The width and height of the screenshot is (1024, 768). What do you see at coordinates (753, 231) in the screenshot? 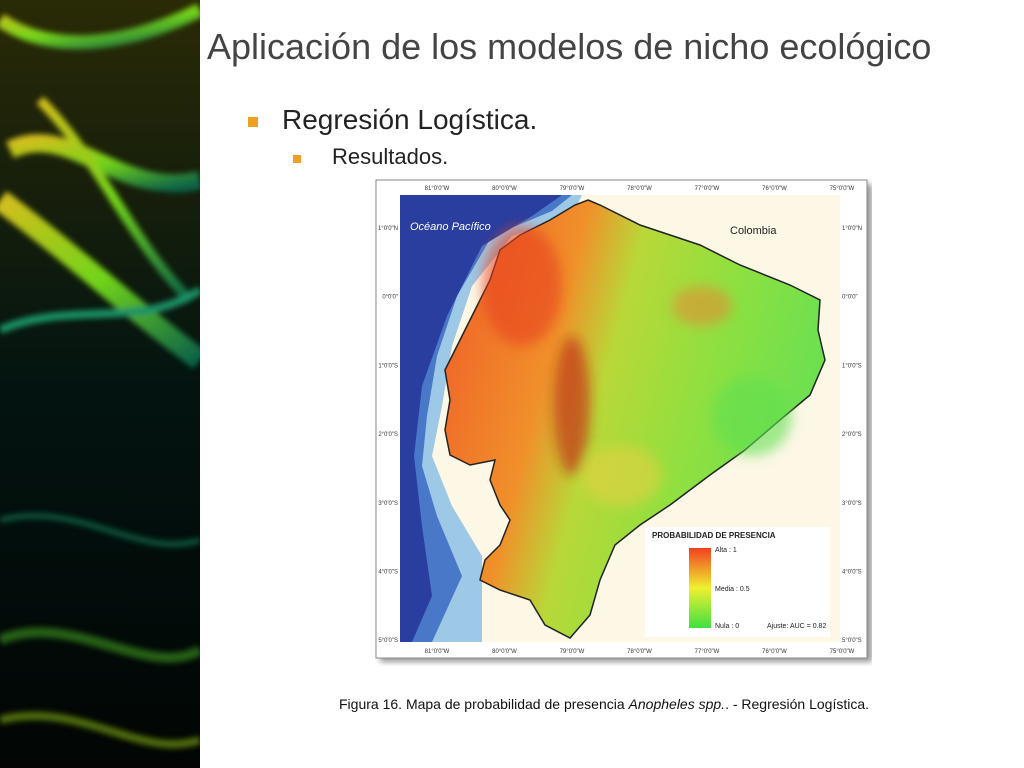
I see `country-label: Colombia` at bounding box center [753, 231].